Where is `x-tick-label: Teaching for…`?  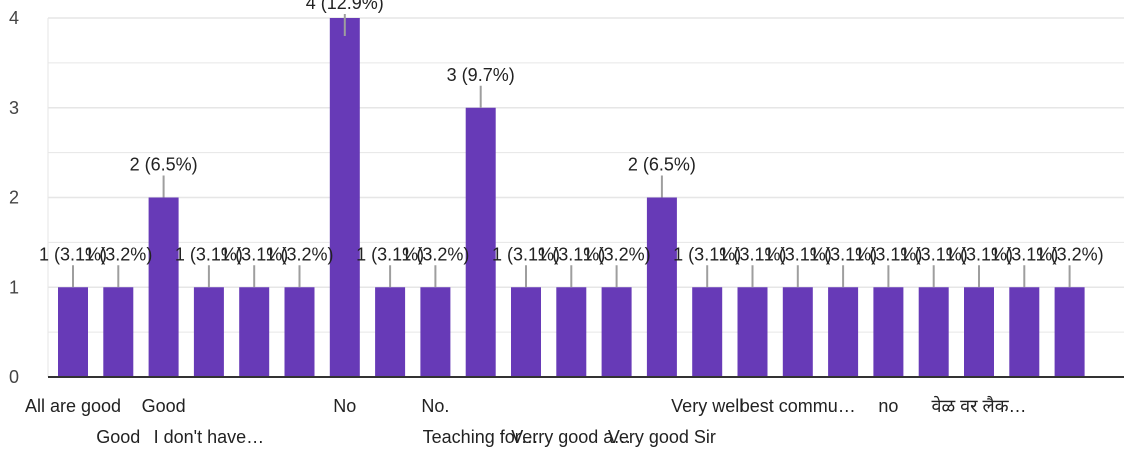
x-tick-label: Teaching for… is located at coordinates (481, 437).